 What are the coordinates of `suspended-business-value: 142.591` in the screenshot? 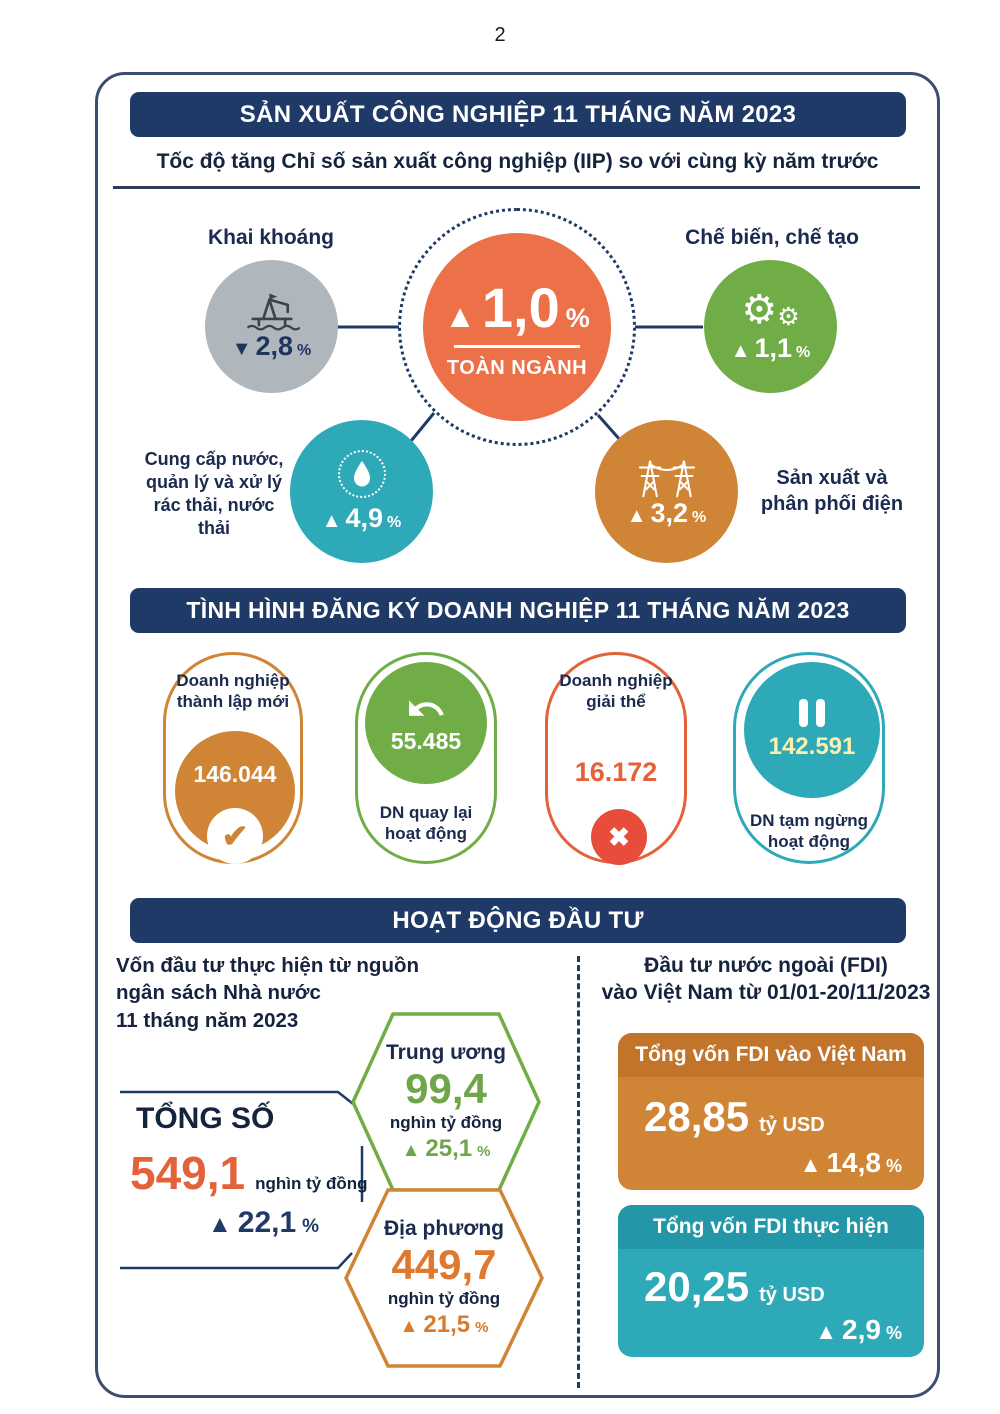 It's located at (812, 746).